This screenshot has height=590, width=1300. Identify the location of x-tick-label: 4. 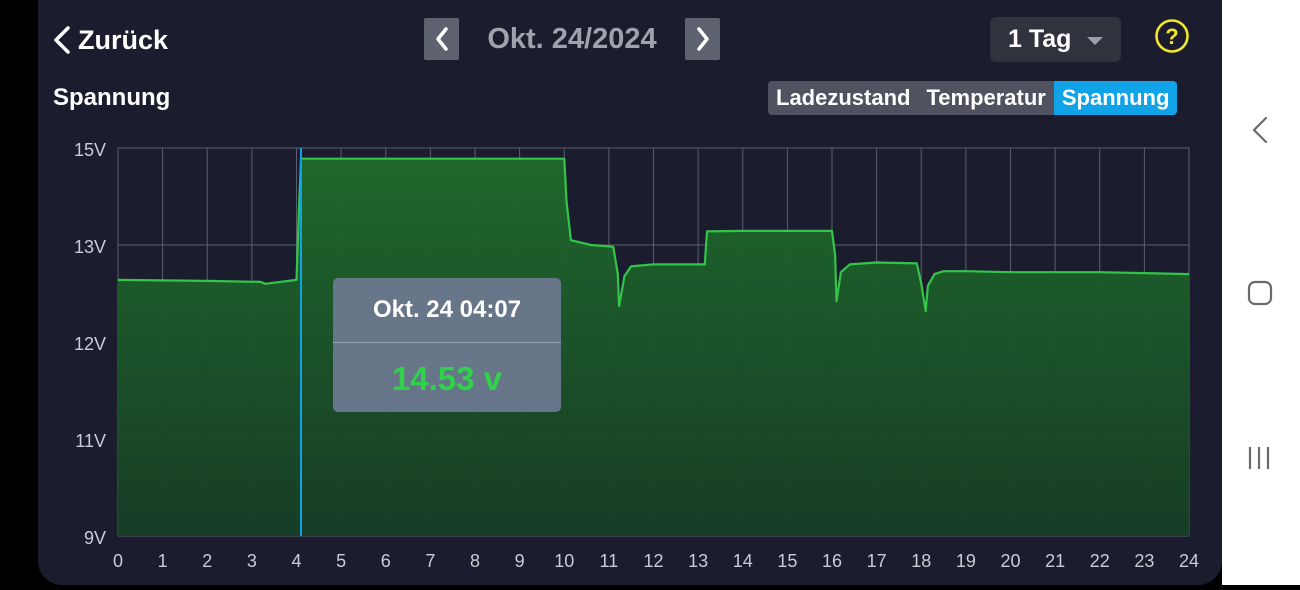
(296, 561).